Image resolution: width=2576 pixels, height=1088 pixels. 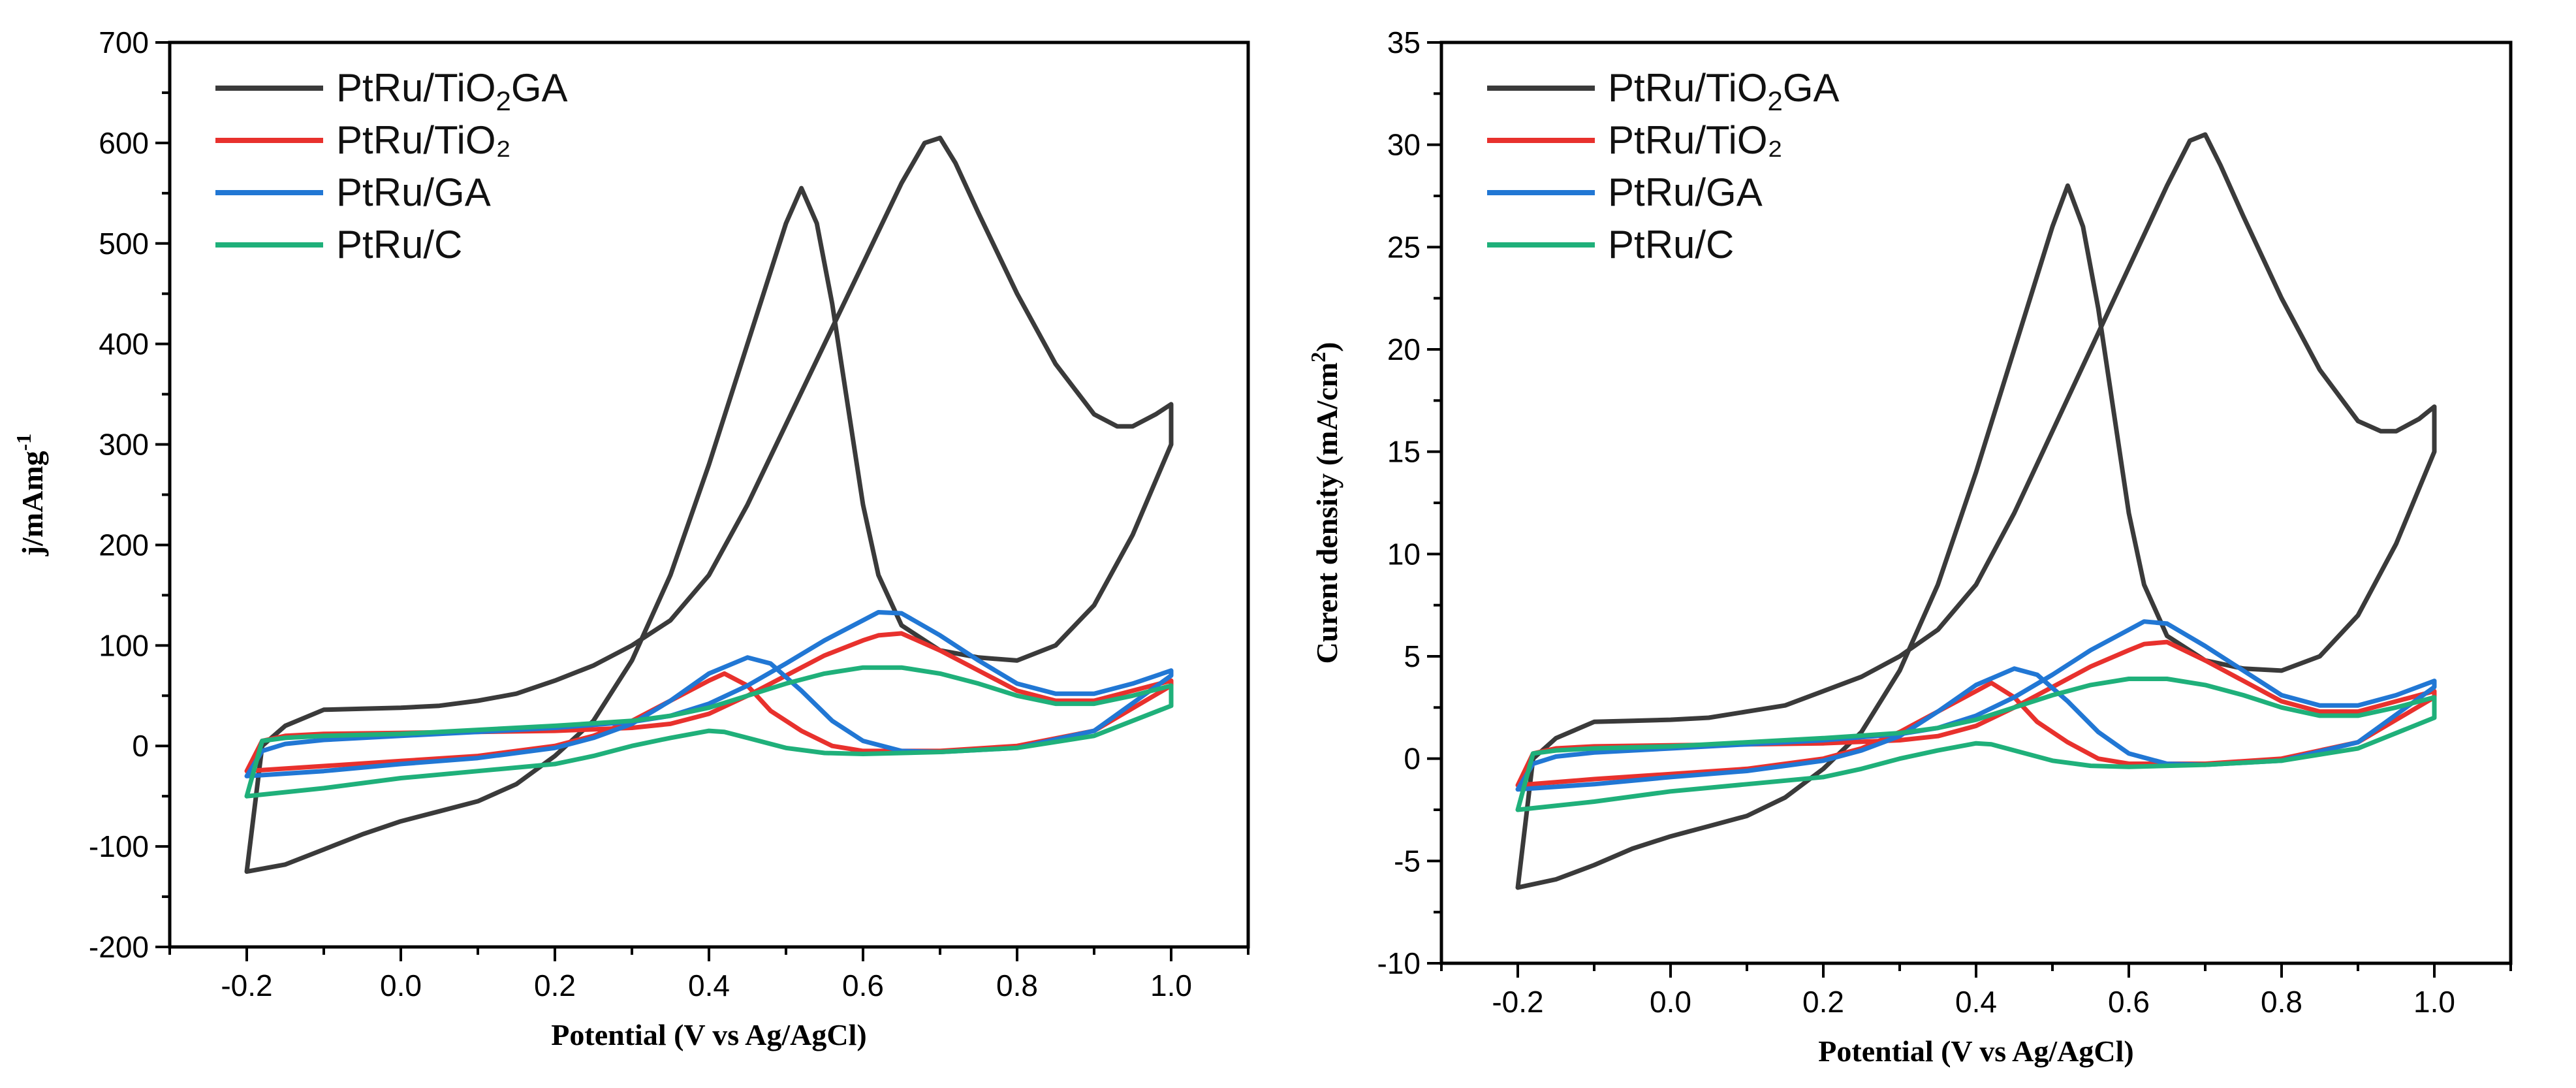 What do you see at coordinates (124, 545) in the screenshot?
I see `y-tick-label: 200` at bounding box center [124, 545].